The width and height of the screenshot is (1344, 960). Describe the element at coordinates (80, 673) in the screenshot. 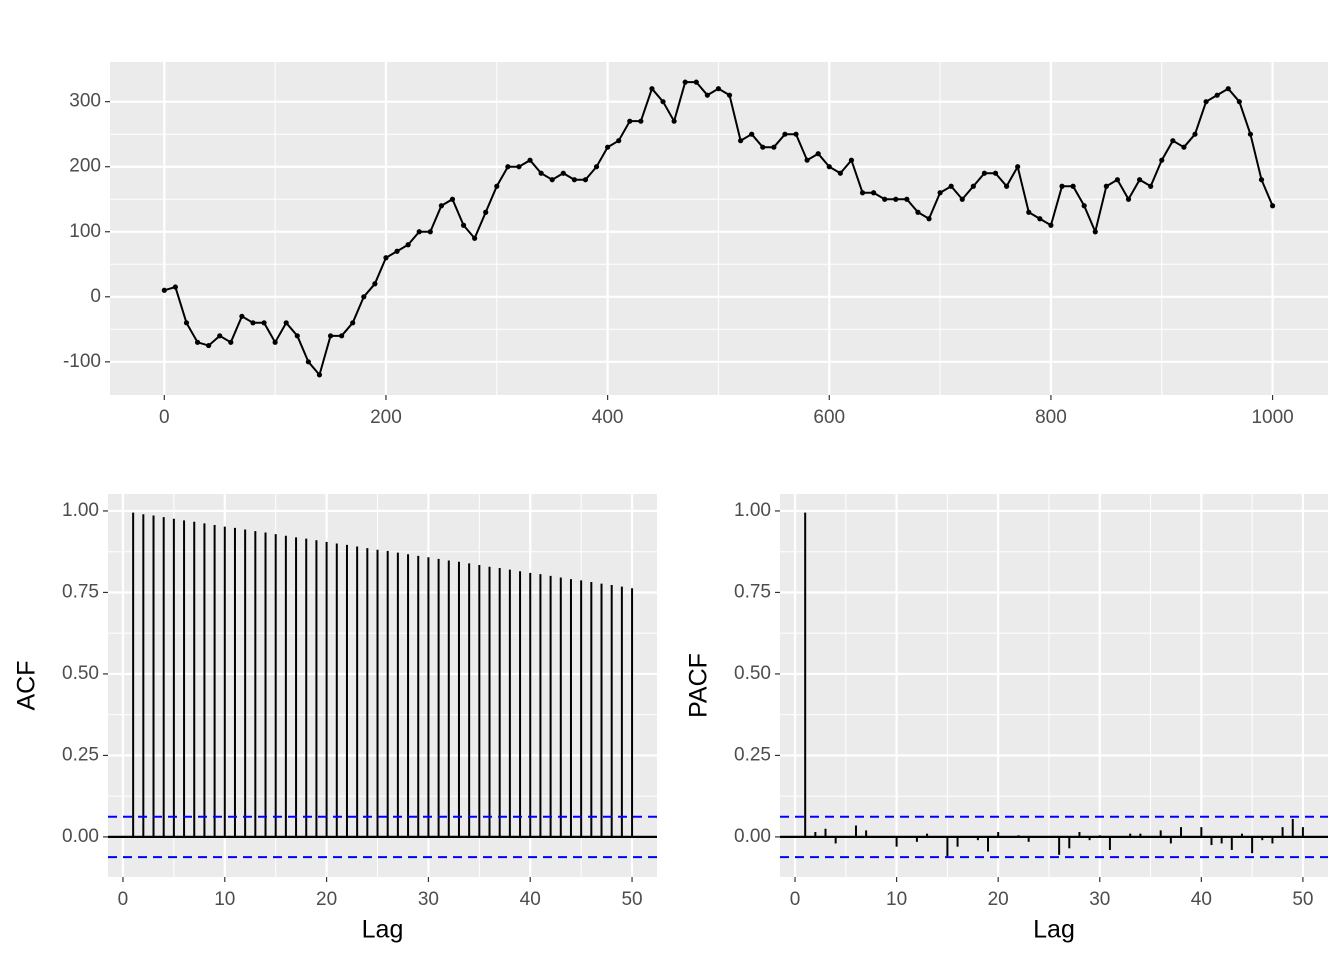

I see `y-tick-label: 0.50` at that location.